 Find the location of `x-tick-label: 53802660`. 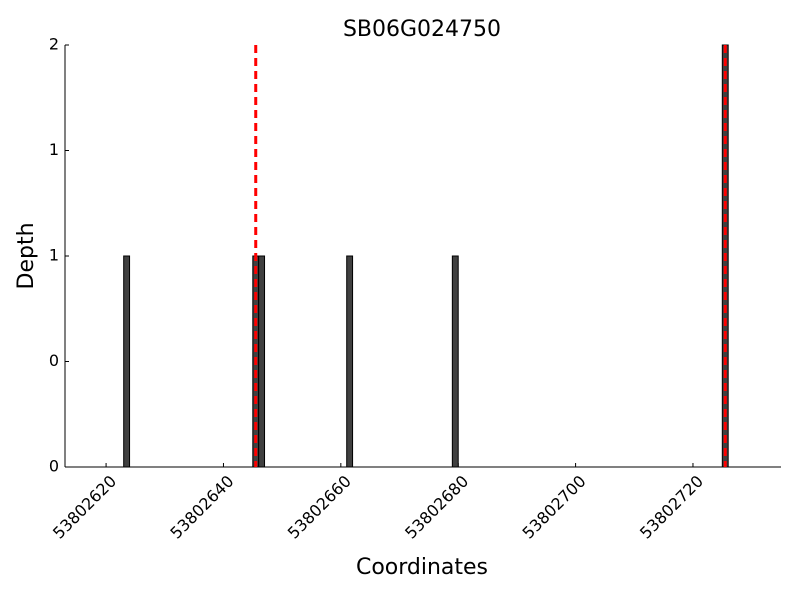

x-tick-label: 53802660 is located at coordinates (319, 507).